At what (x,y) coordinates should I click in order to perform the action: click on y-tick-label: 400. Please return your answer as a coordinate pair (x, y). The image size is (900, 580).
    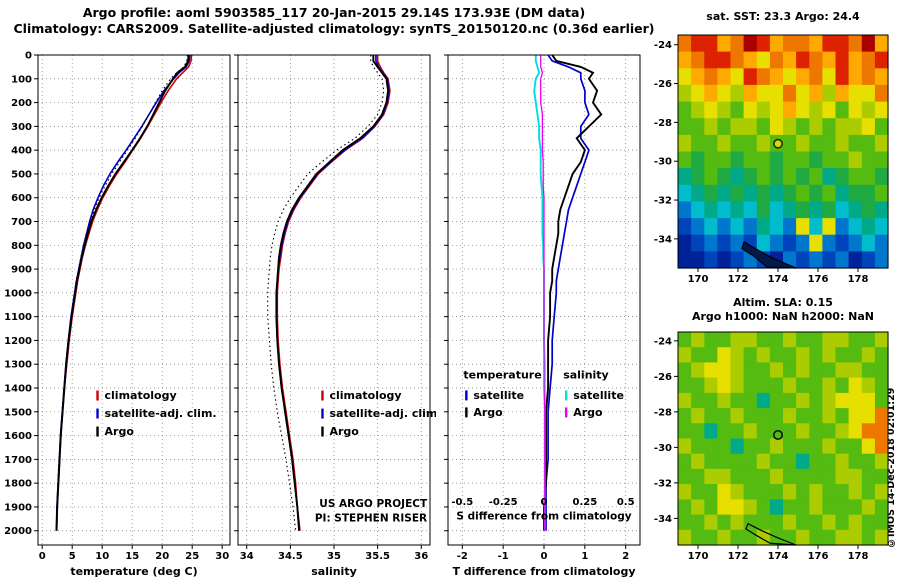
    Looking at the image, I should click on (21, 151).